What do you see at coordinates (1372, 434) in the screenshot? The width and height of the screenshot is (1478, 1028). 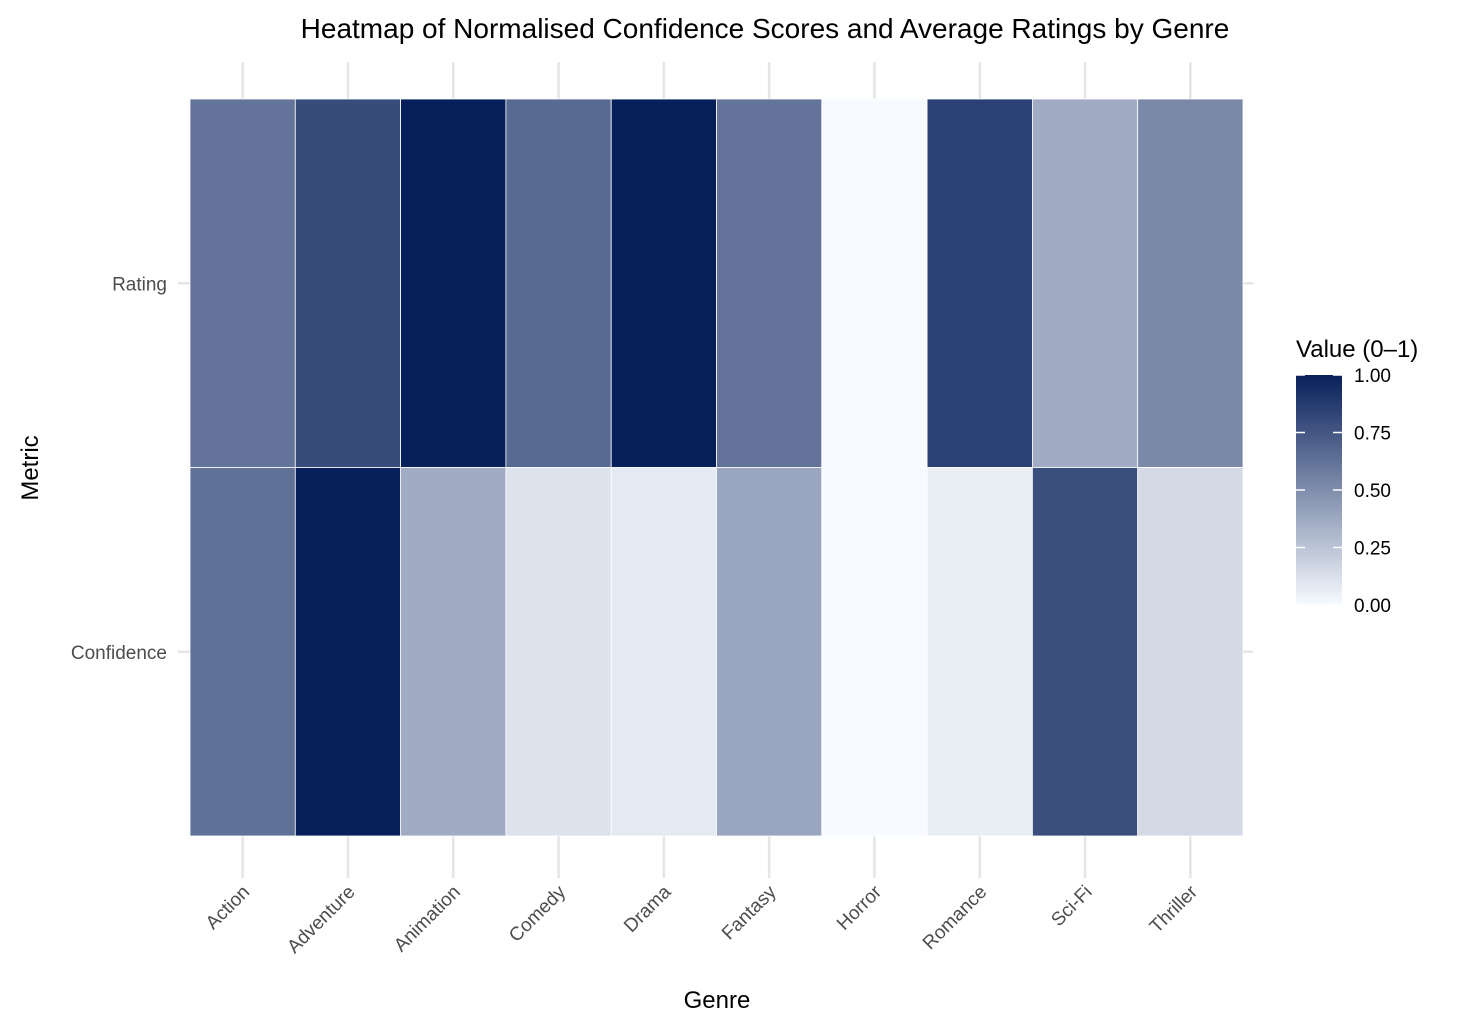 I see `legend-tick-label: 0.75` at bounding box center [1372, 434].